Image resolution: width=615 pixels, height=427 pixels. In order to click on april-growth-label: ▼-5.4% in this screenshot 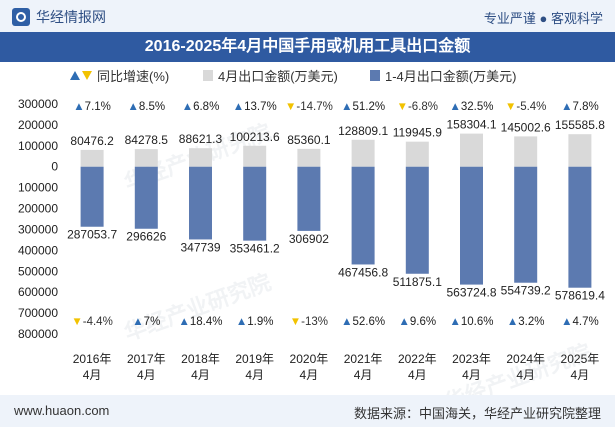, I will do `click(525, 107)`.